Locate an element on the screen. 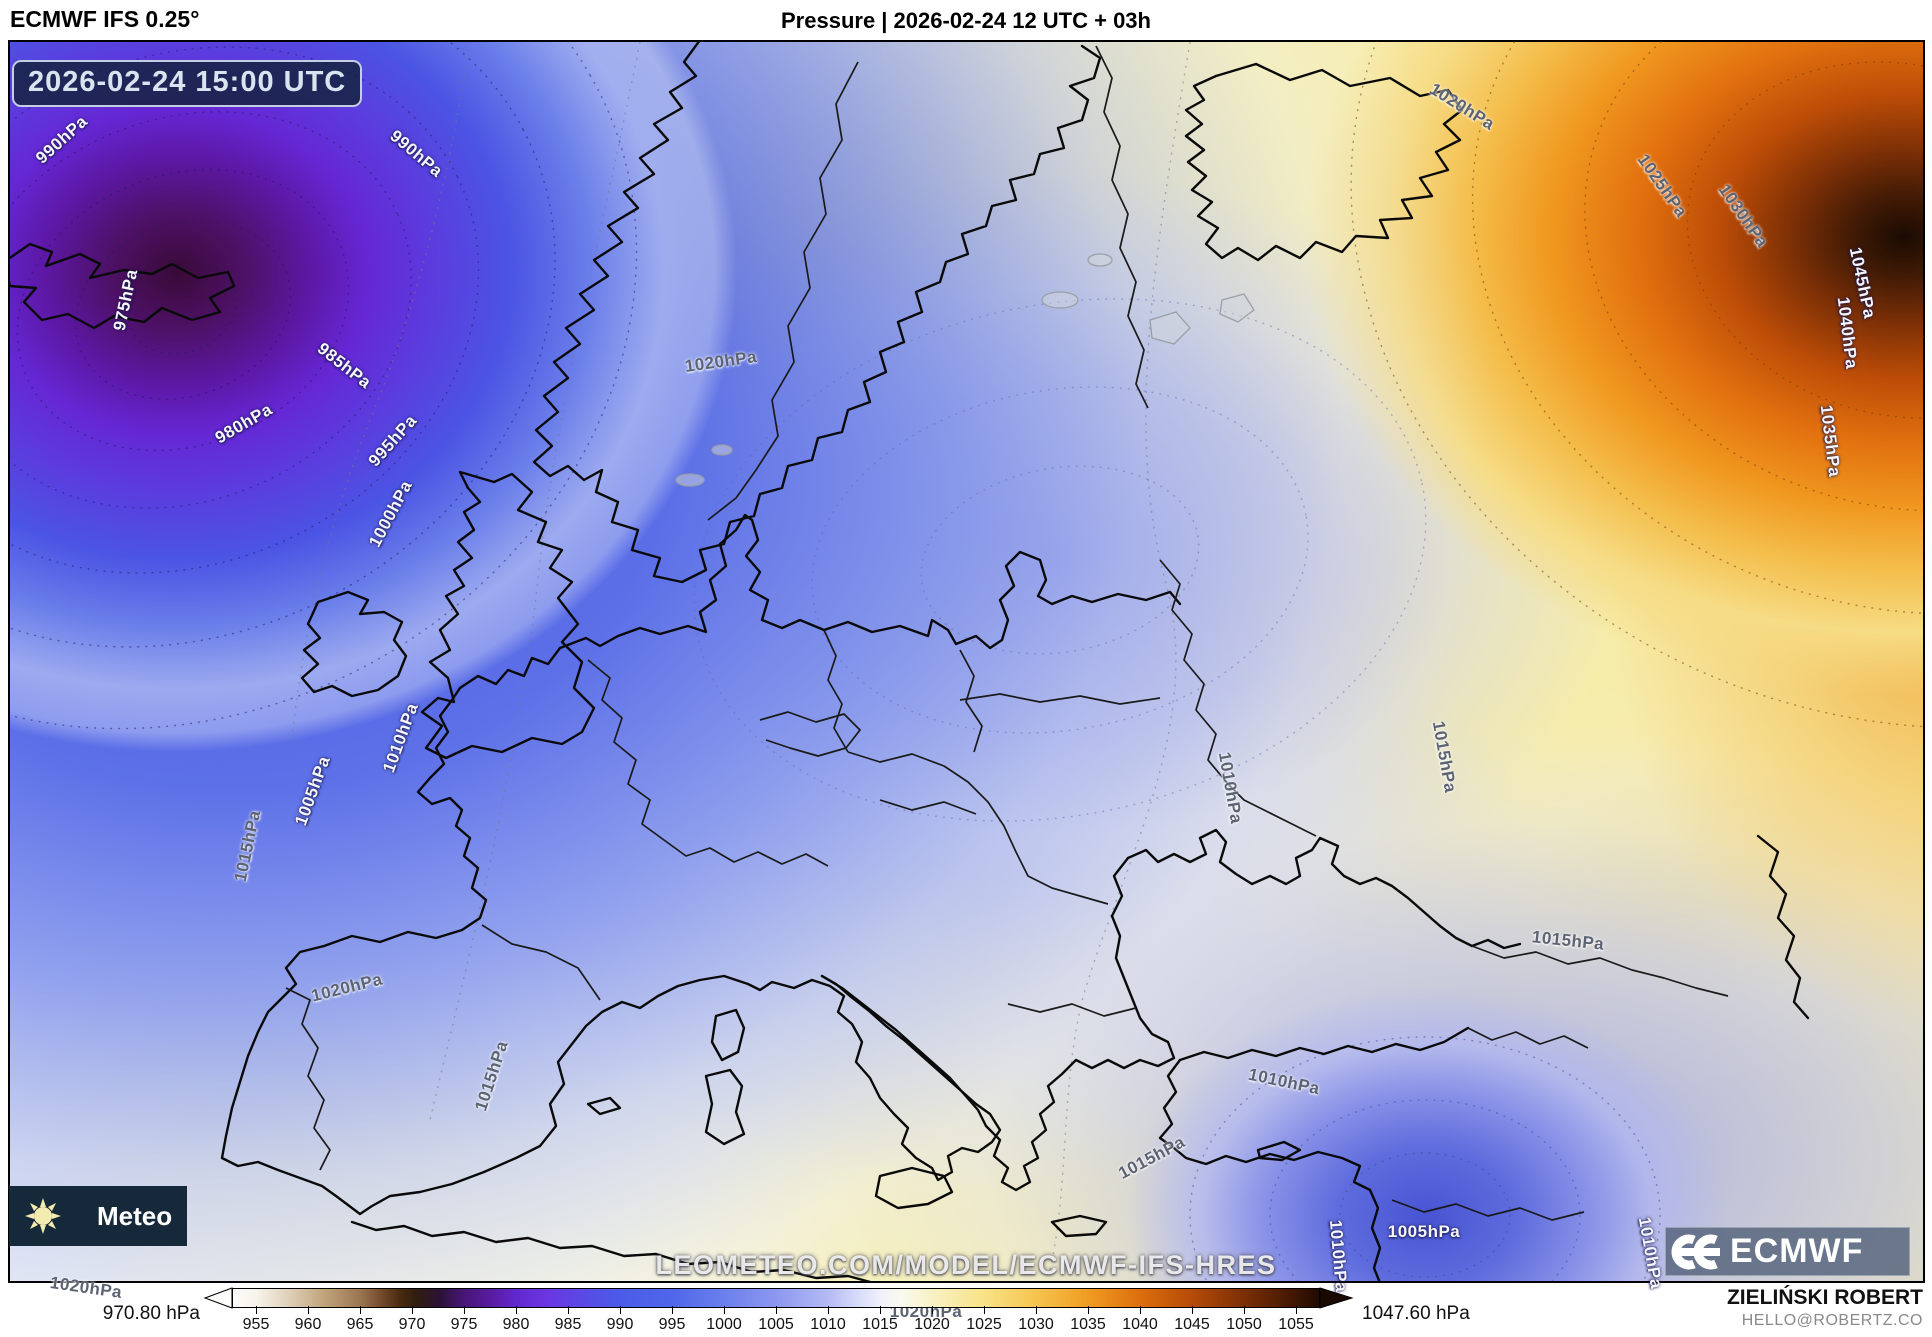 Image resolution: width=1932 pixels, height=1337 pixels. meteo-logo: Meteo is located at coordinates (98, 1216).